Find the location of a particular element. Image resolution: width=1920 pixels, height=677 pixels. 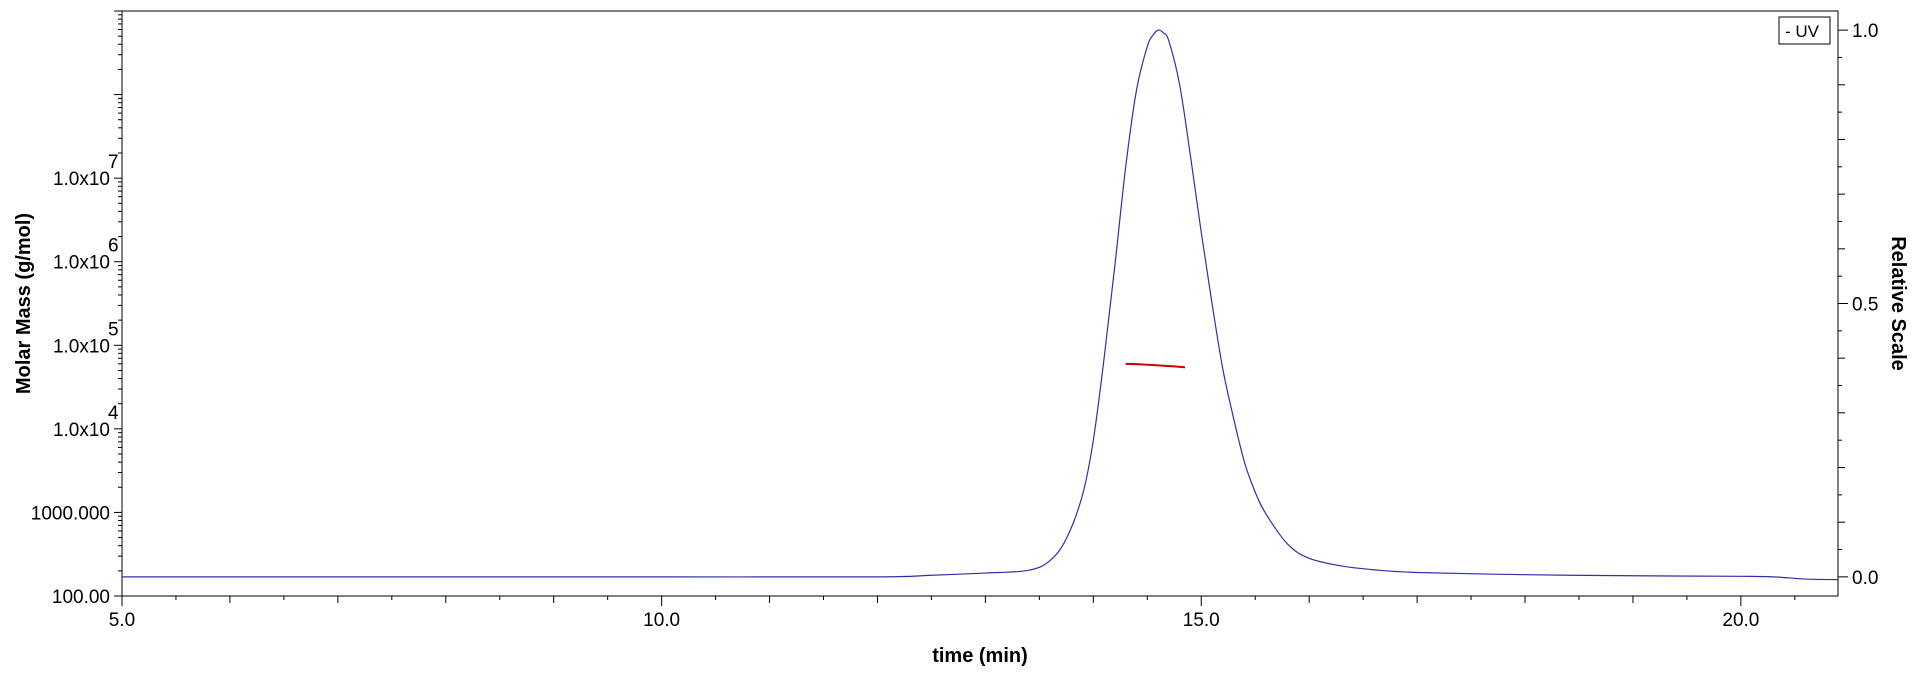

legend-box is located at coordinates (1804, 30).